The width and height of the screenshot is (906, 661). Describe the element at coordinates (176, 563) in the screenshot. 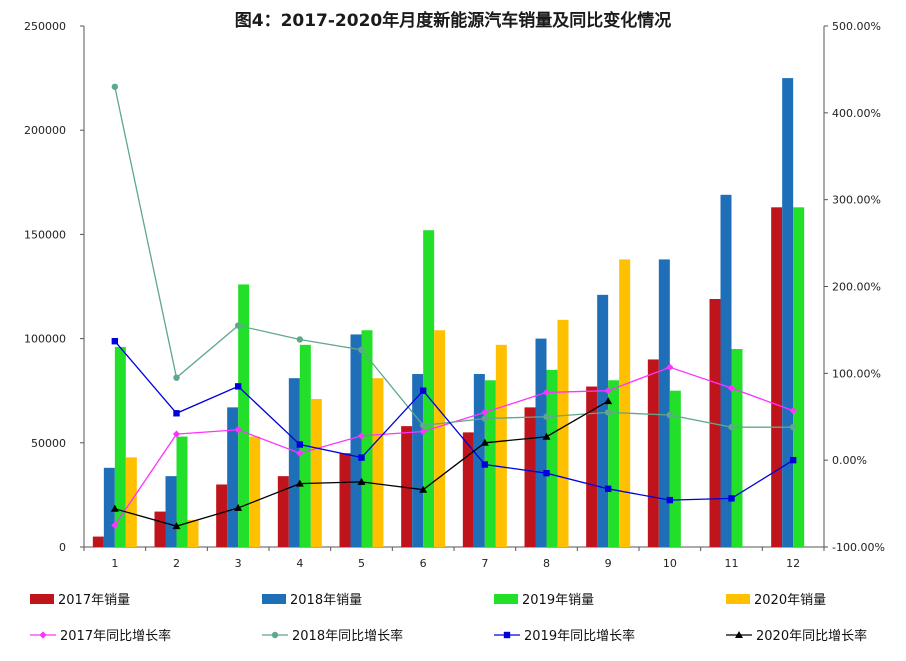

I see `x-tick-label: 2` at that location.